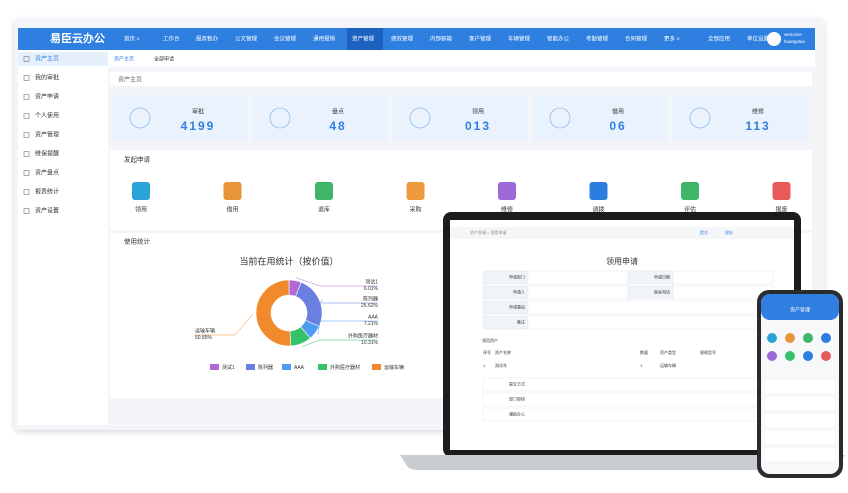 This screenshot has width=848, height=493. What do you see at coordinates (299, 368) in the screenshot?
I see `legend-label: AAA` at bounding box center [299, 368].